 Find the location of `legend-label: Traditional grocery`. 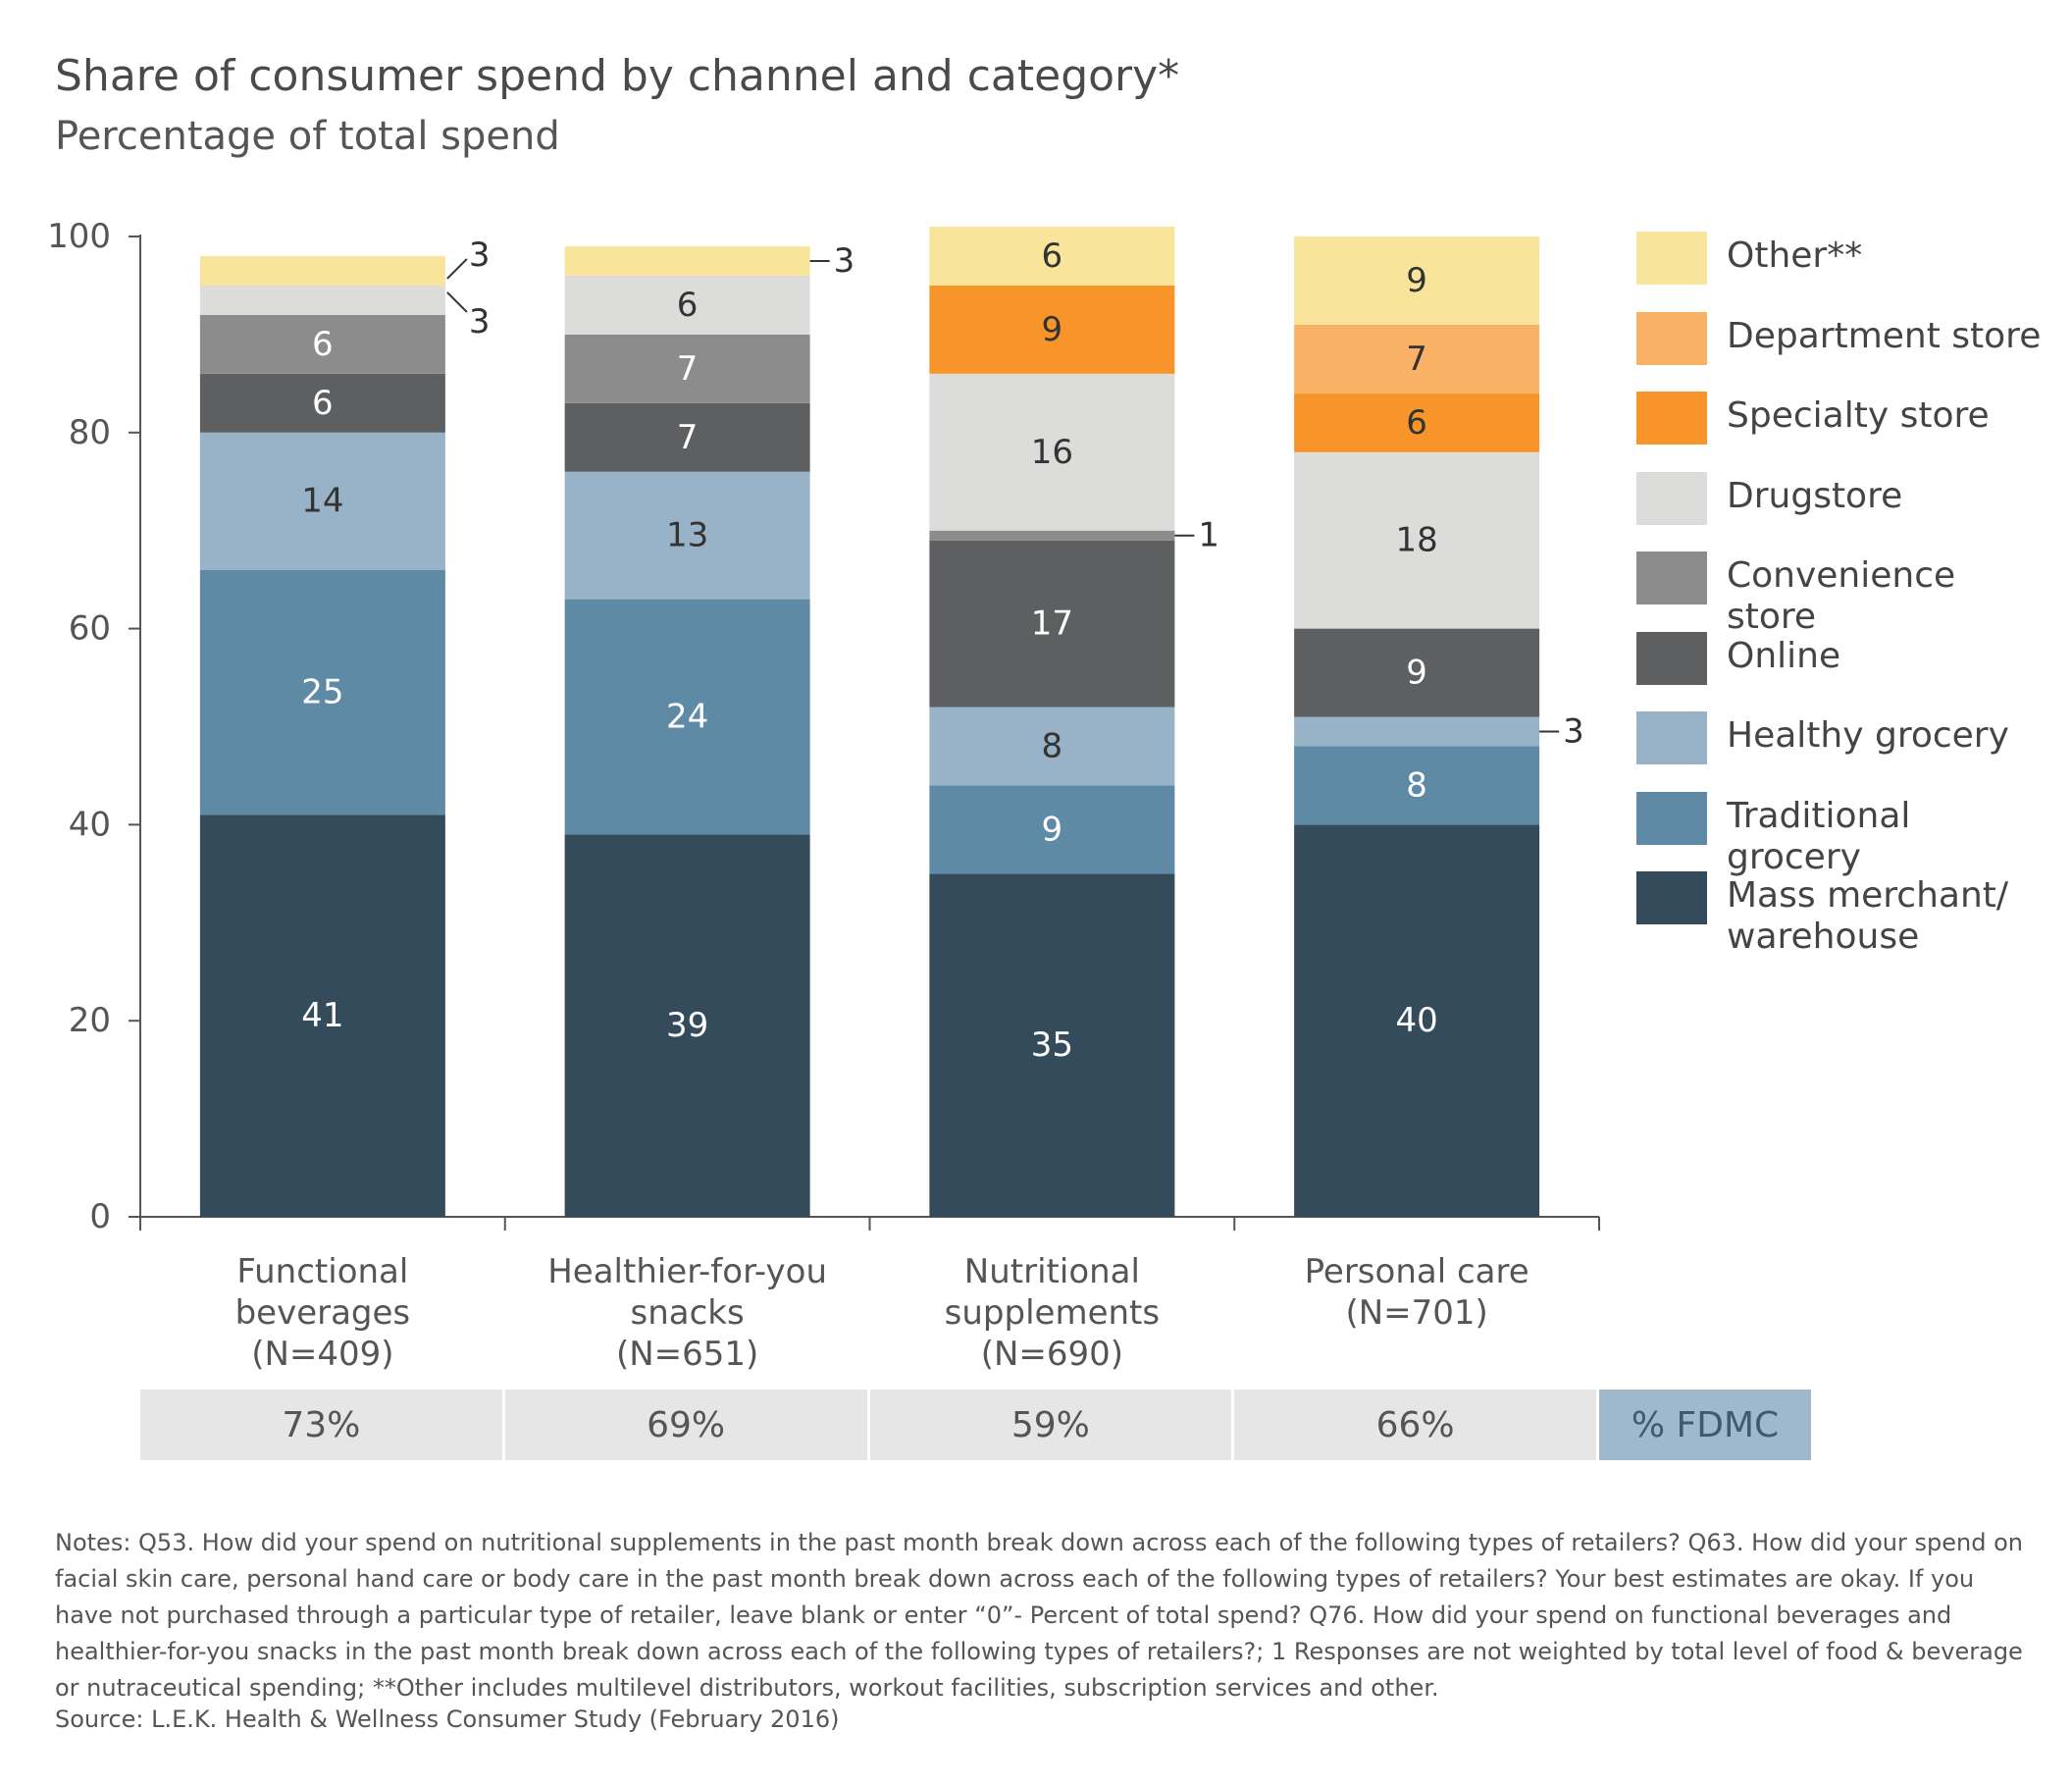

legend-label: Traditional grocery is located at coordinates (1888, 837).